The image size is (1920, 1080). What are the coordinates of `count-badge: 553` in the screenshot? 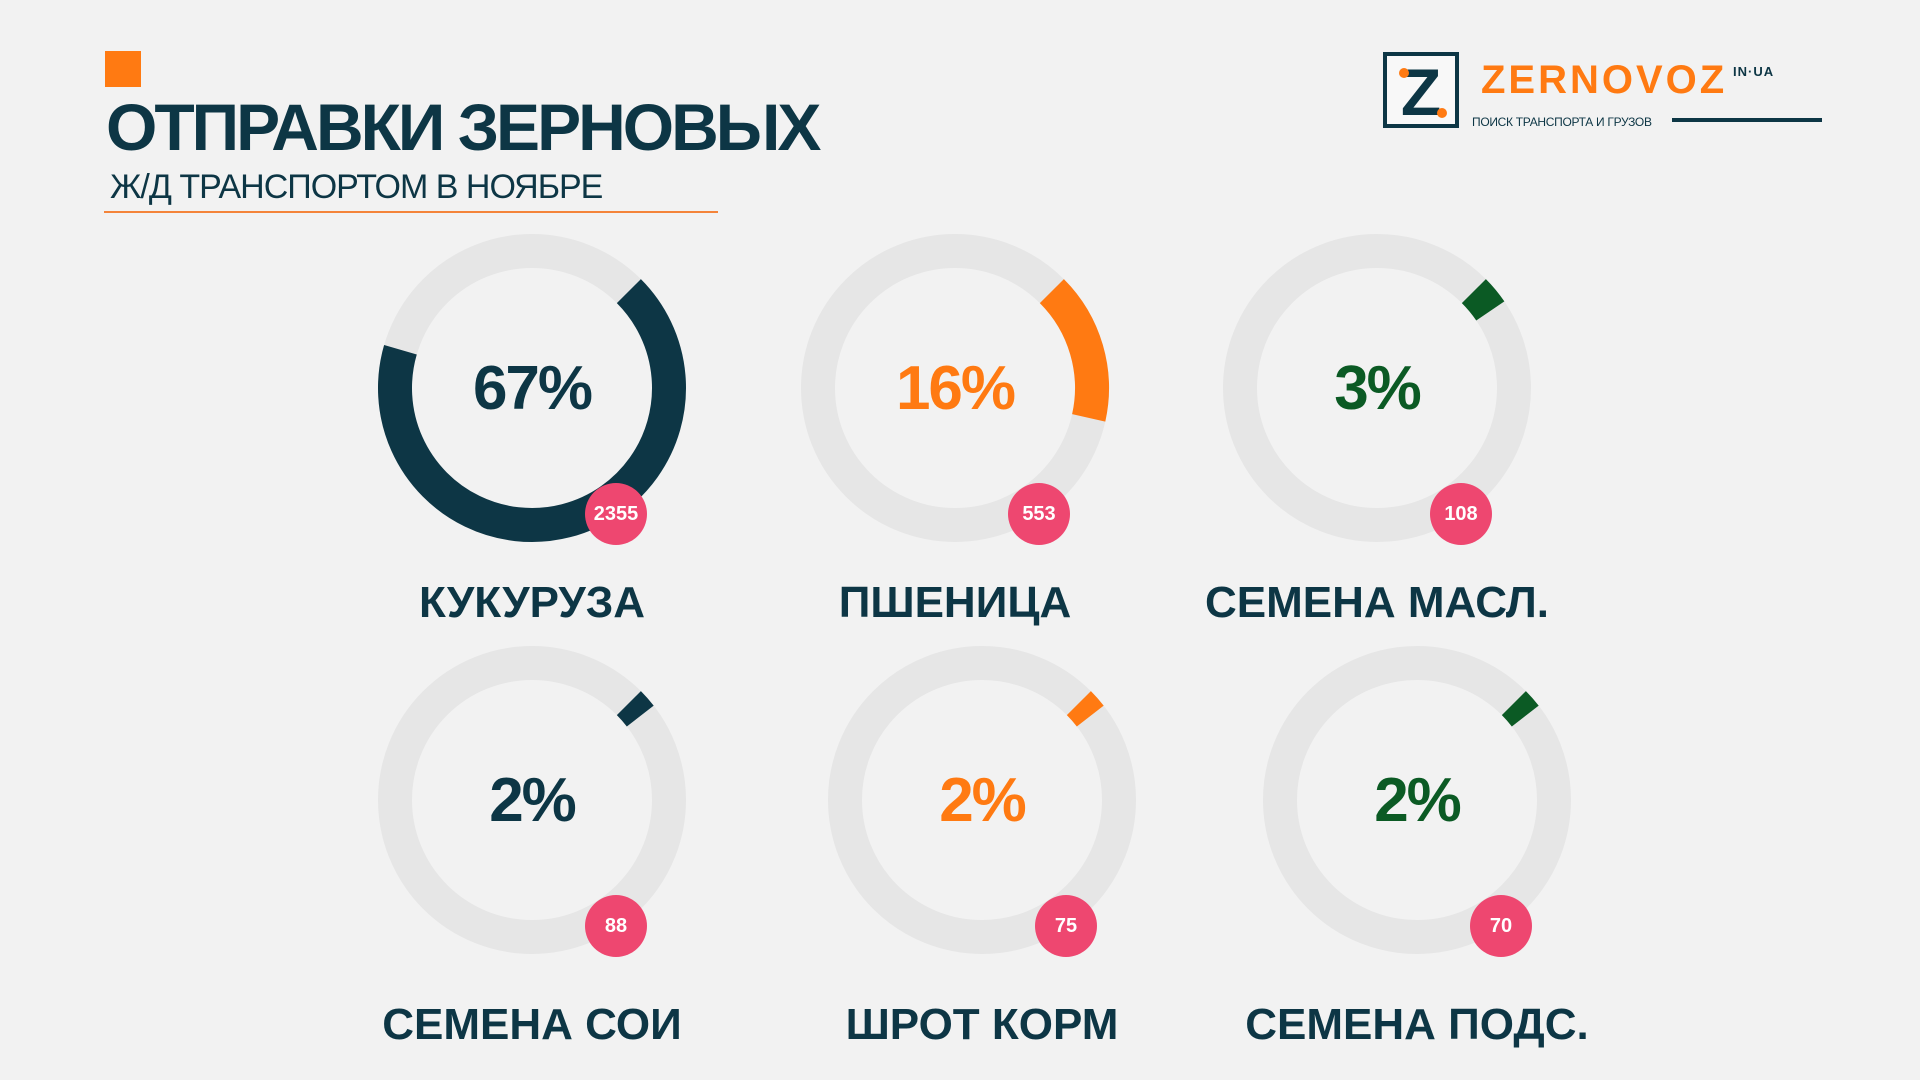 It's located at (1039, 514).